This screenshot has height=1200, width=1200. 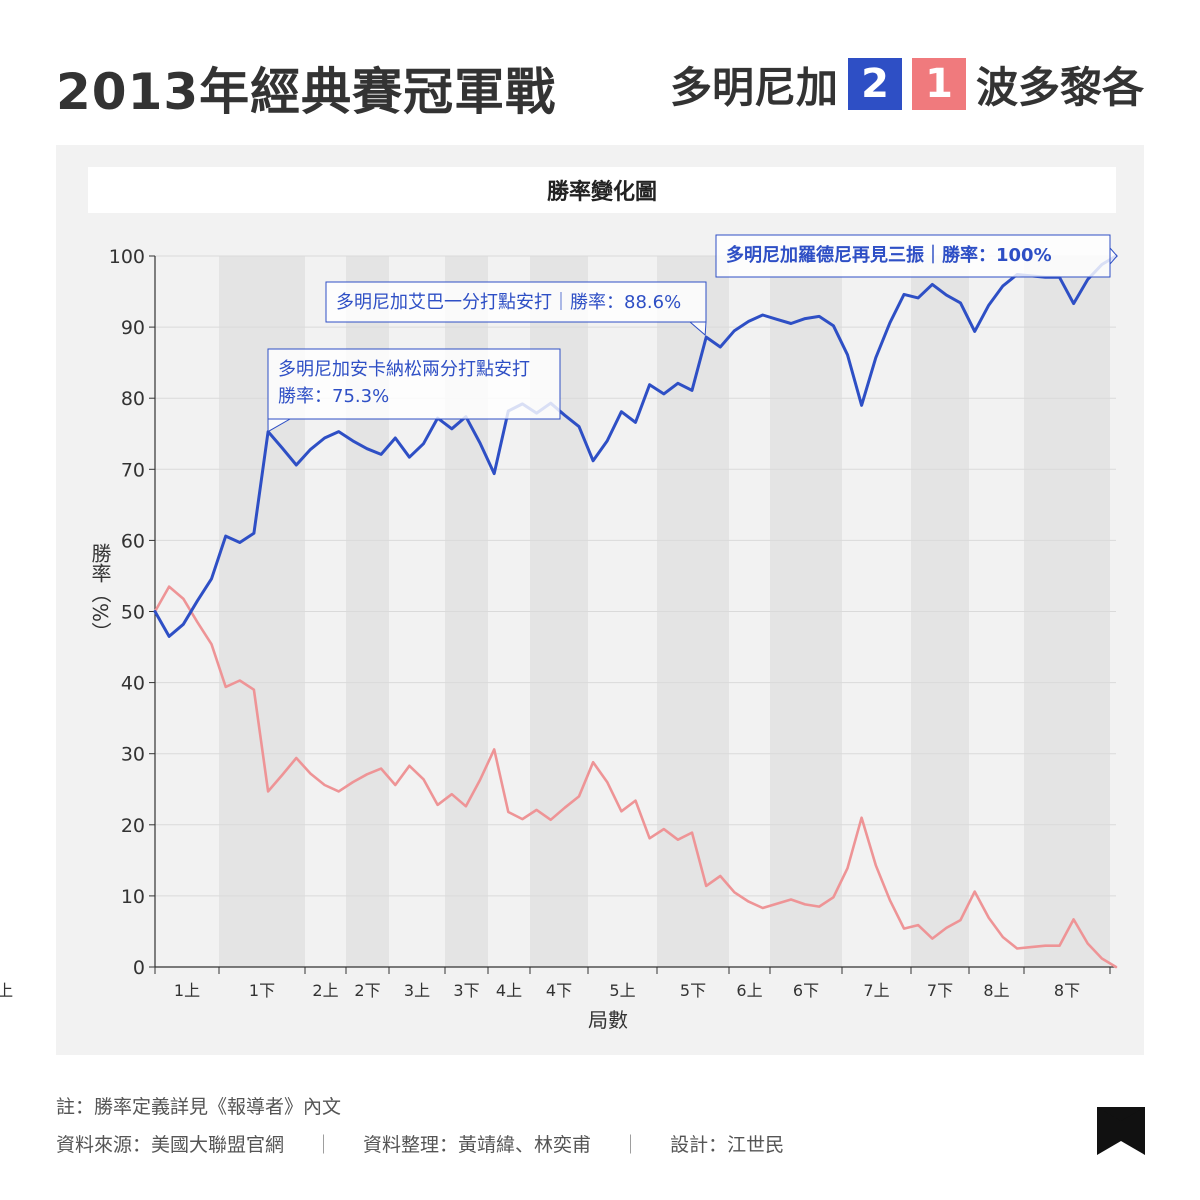 What do you see at coordinates (608, 1020) in the screenshot?
I see `x-axis-label: 局數` at bounding box center [608, 1020].